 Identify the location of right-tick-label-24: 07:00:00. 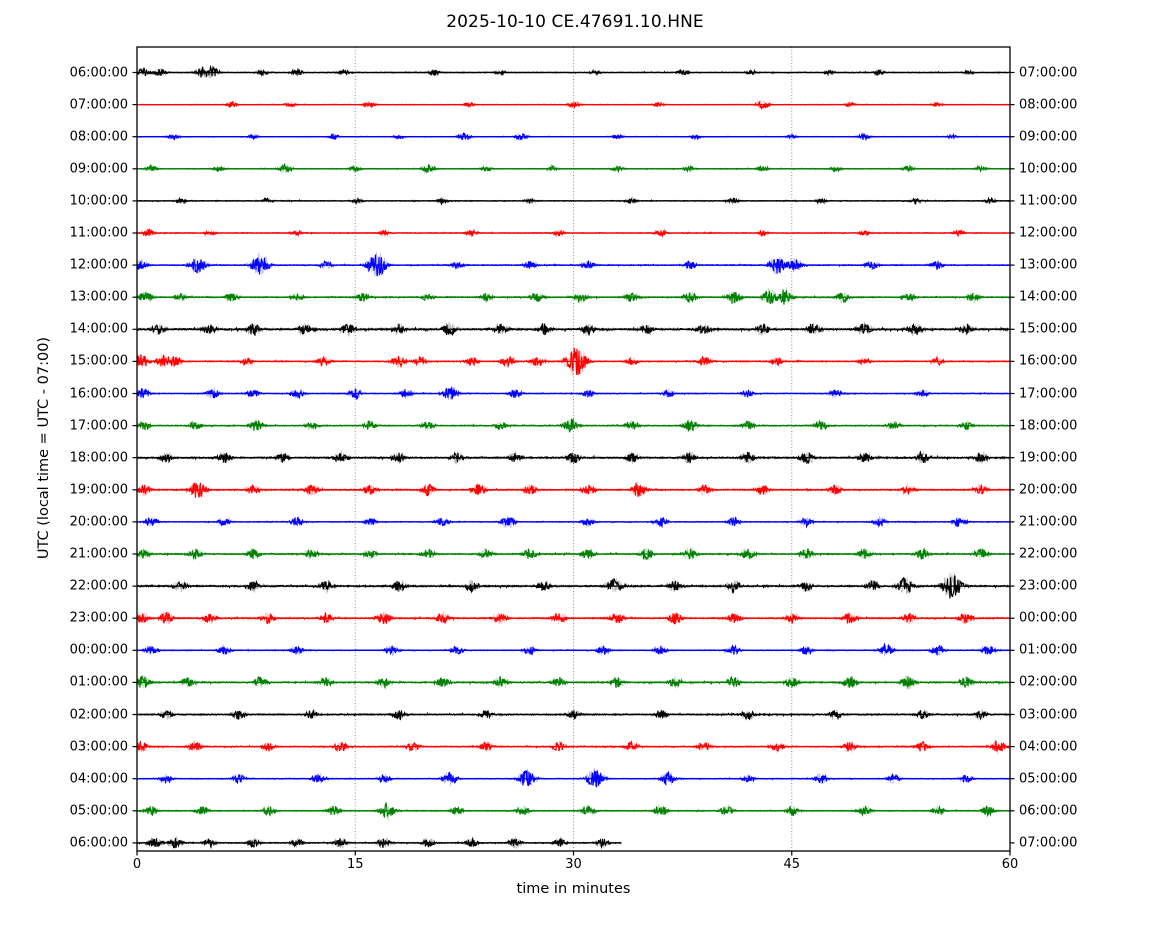
(1048, 843).